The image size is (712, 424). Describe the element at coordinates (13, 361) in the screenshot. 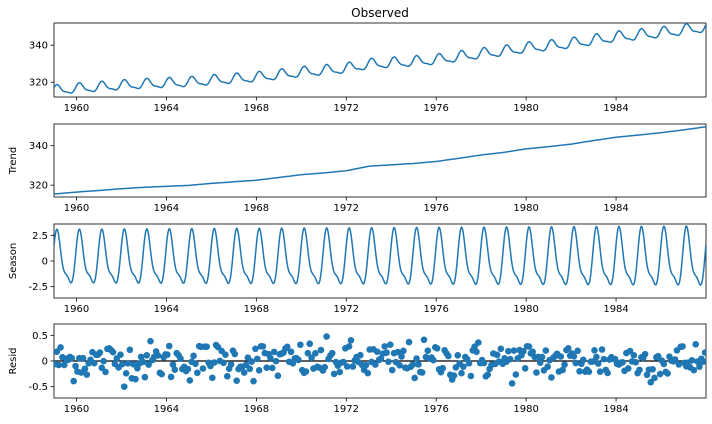

I see `y-axis-label: Resid` at that location.